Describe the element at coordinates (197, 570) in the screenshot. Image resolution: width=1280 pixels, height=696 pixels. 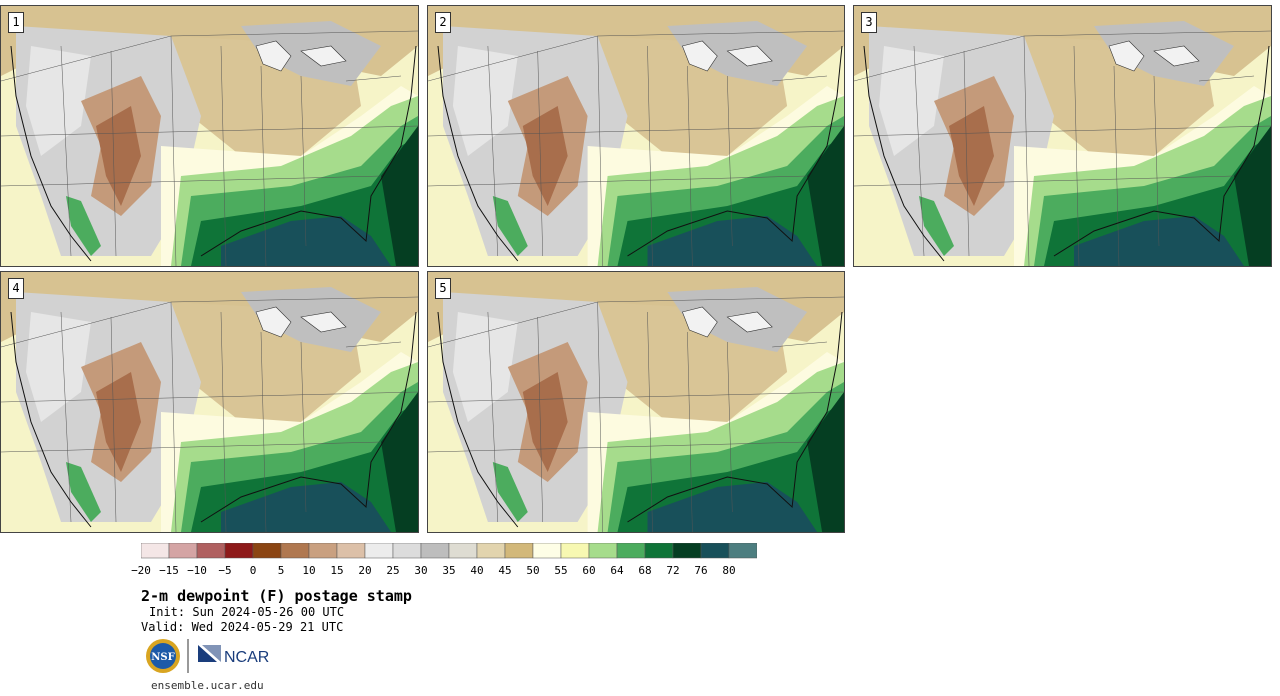
I see `colorbar-tick-label: −10` at that location.